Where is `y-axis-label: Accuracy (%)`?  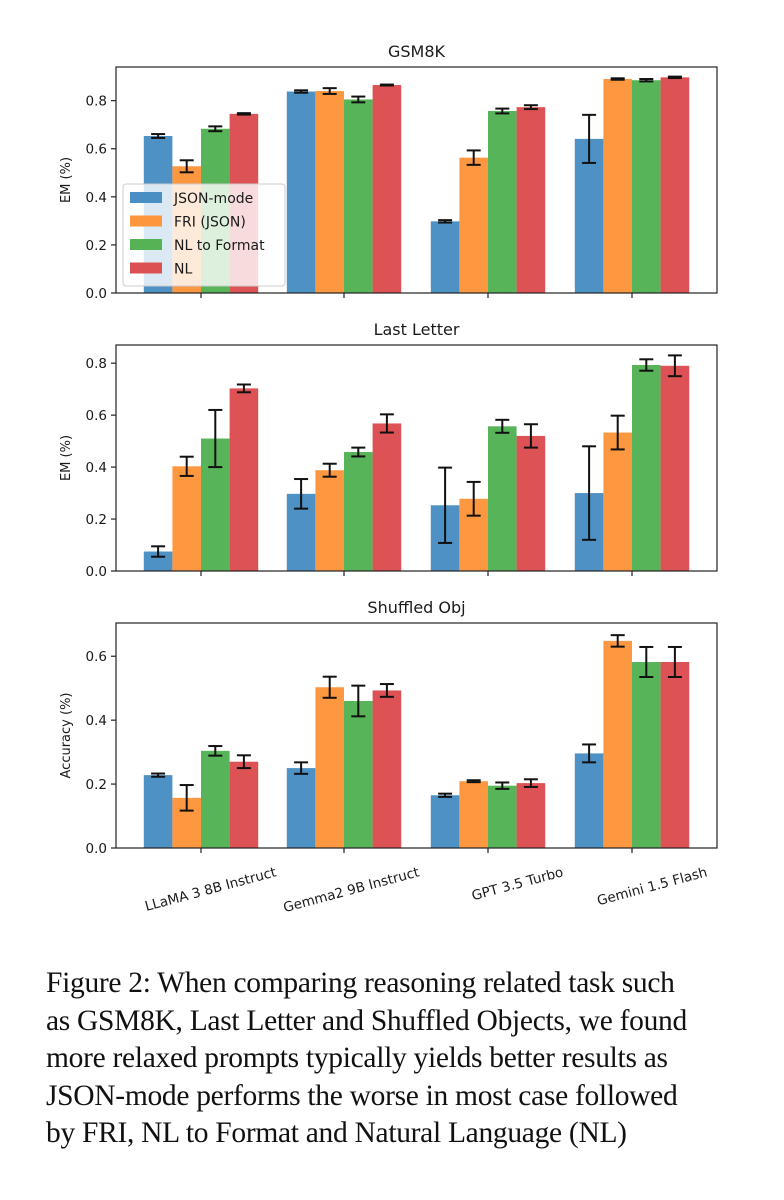
y-axis-label: Accuracy (%) is located at coordinates (66, 736).